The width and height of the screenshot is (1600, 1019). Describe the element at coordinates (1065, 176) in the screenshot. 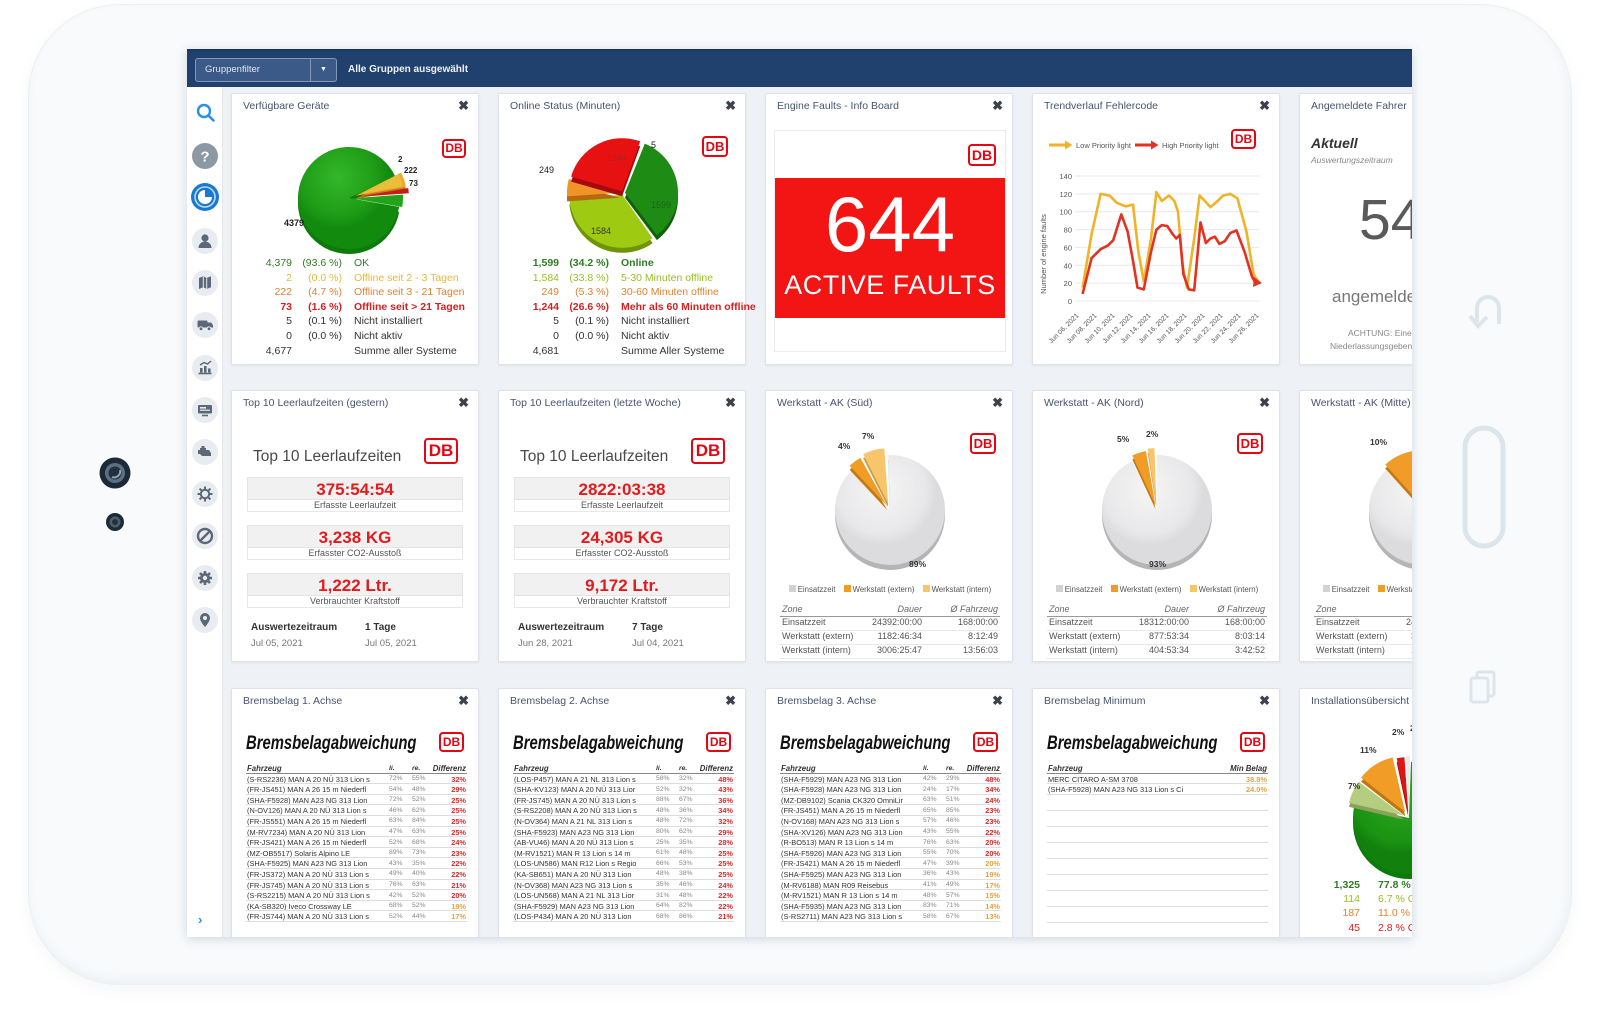

I see `svg-text: 140` at that location.